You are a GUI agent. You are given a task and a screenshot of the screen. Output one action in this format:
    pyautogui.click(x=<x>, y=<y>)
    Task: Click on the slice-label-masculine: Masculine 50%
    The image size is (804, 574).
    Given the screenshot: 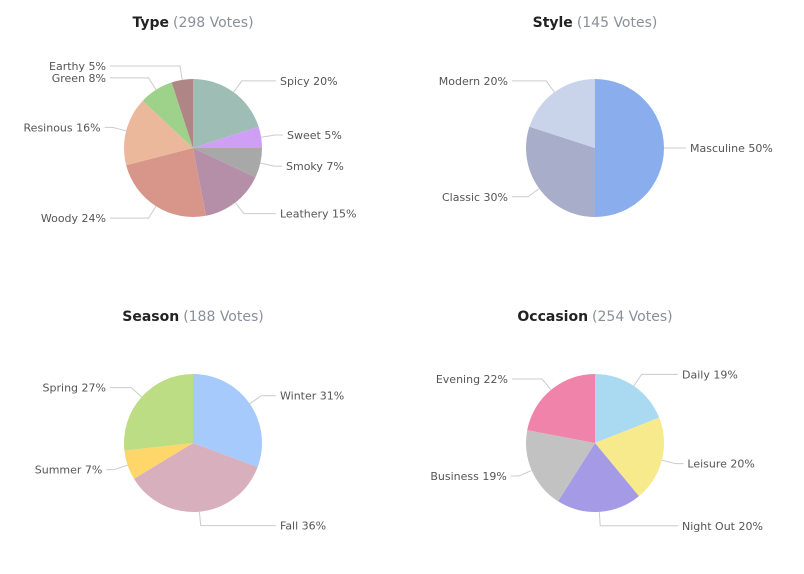 What is the action you would take?
    pyautogui.click(x=731, y=148)
    